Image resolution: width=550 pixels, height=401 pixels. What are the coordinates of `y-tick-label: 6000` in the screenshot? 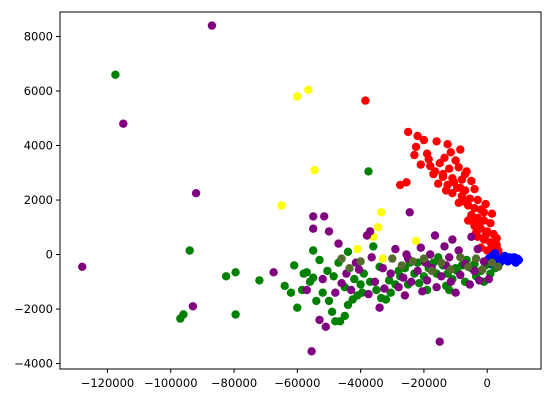 It's located at (38, 91).